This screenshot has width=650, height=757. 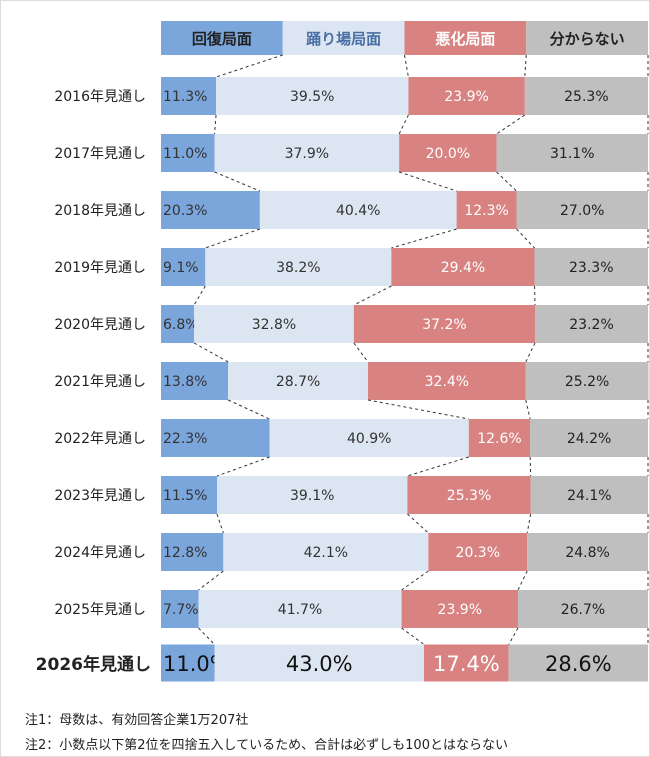 I want to click on data-label: 39.1%, so click(x=312, y=496).